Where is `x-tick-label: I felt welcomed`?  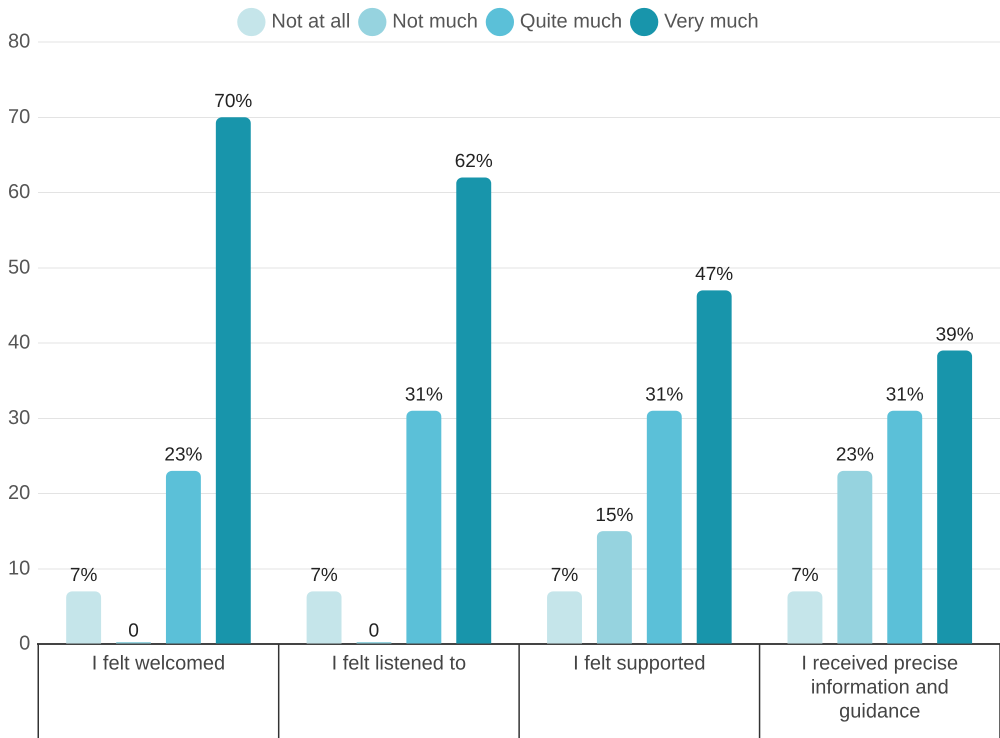 x-tick-label: I felt welcomed is located at coordinates (159, 663).